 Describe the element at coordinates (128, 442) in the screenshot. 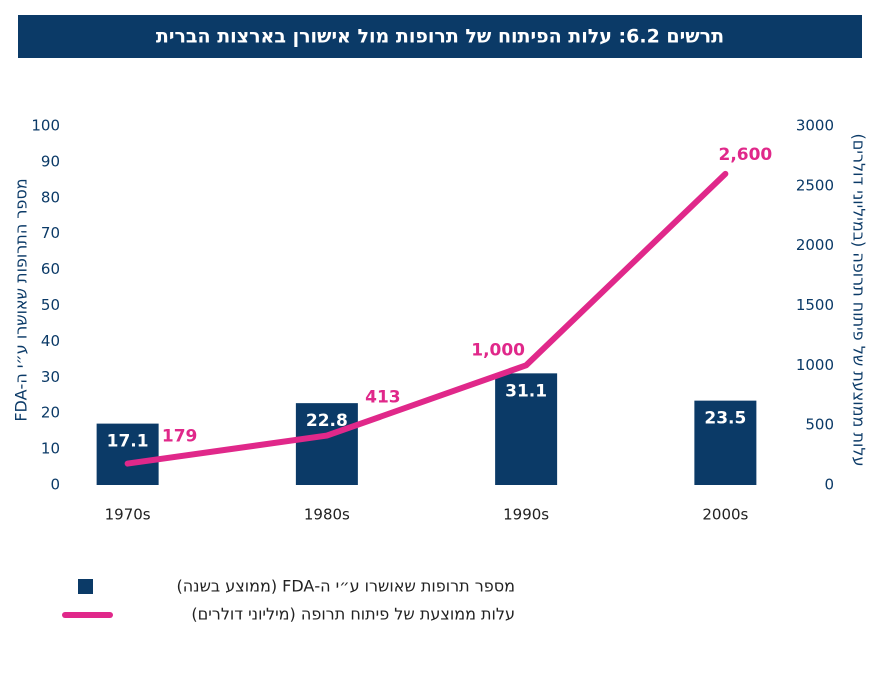

I see `bar-value-label: 17.1` at that location.